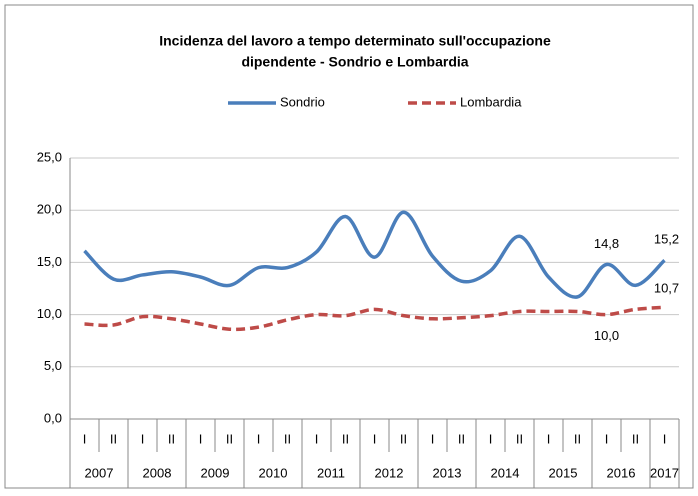  Describe the element at coordinates (505, 472) in the screenshot. I see `x-group-label: 2014` at that location.